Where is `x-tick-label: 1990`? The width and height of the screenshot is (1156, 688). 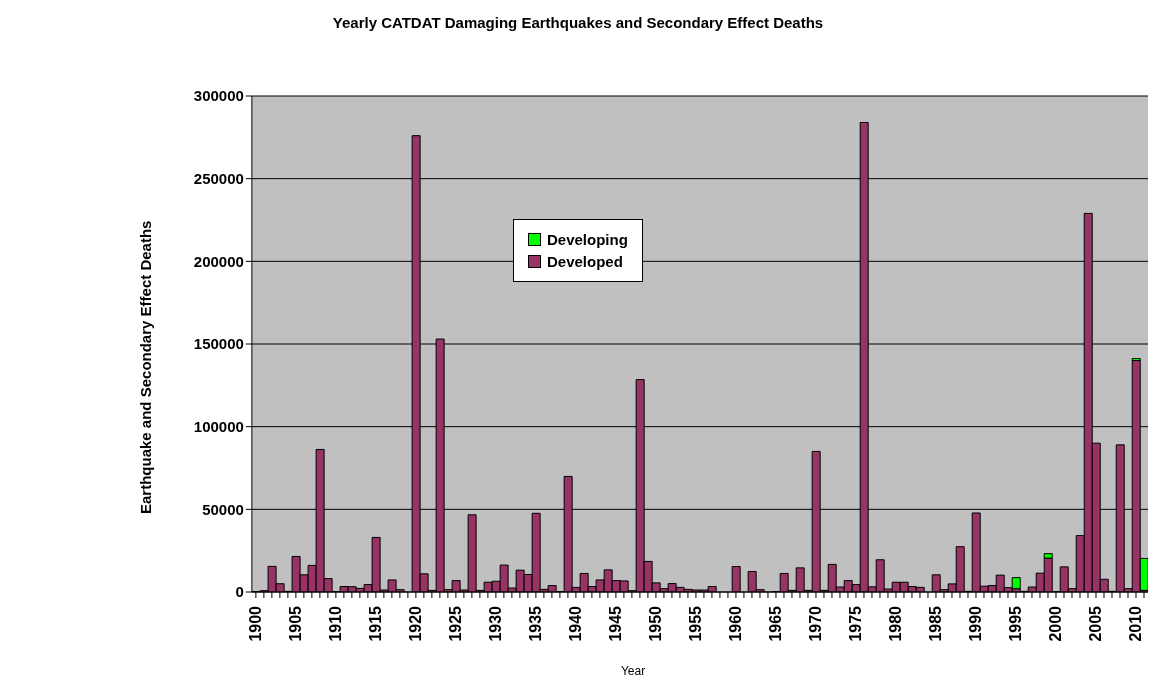
x-tick-label: 1990 is located at coordinates (976, 623).